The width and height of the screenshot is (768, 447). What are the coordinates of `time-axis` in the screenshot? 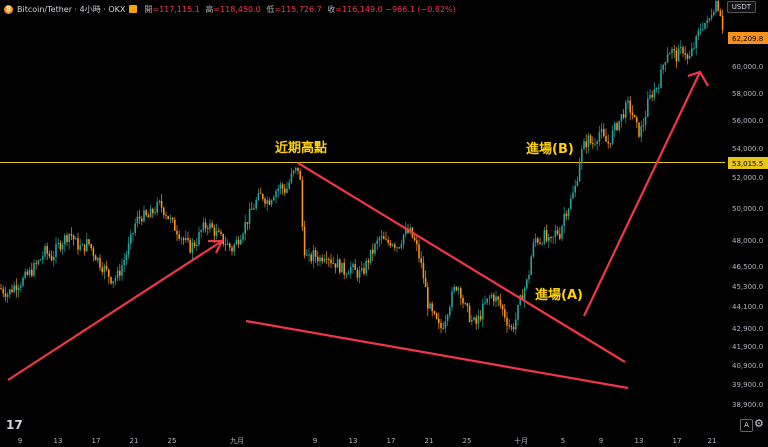 It's located at (363, 439).